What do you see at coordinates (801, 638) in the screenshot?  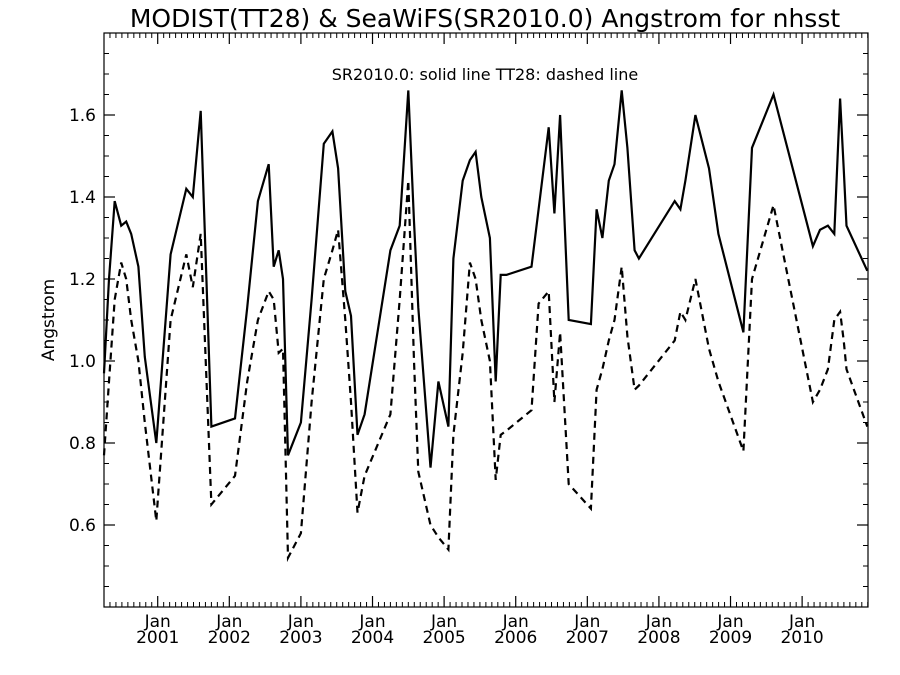 I see `x-tick-year-label: 2010` at bounding box center [801, 638].